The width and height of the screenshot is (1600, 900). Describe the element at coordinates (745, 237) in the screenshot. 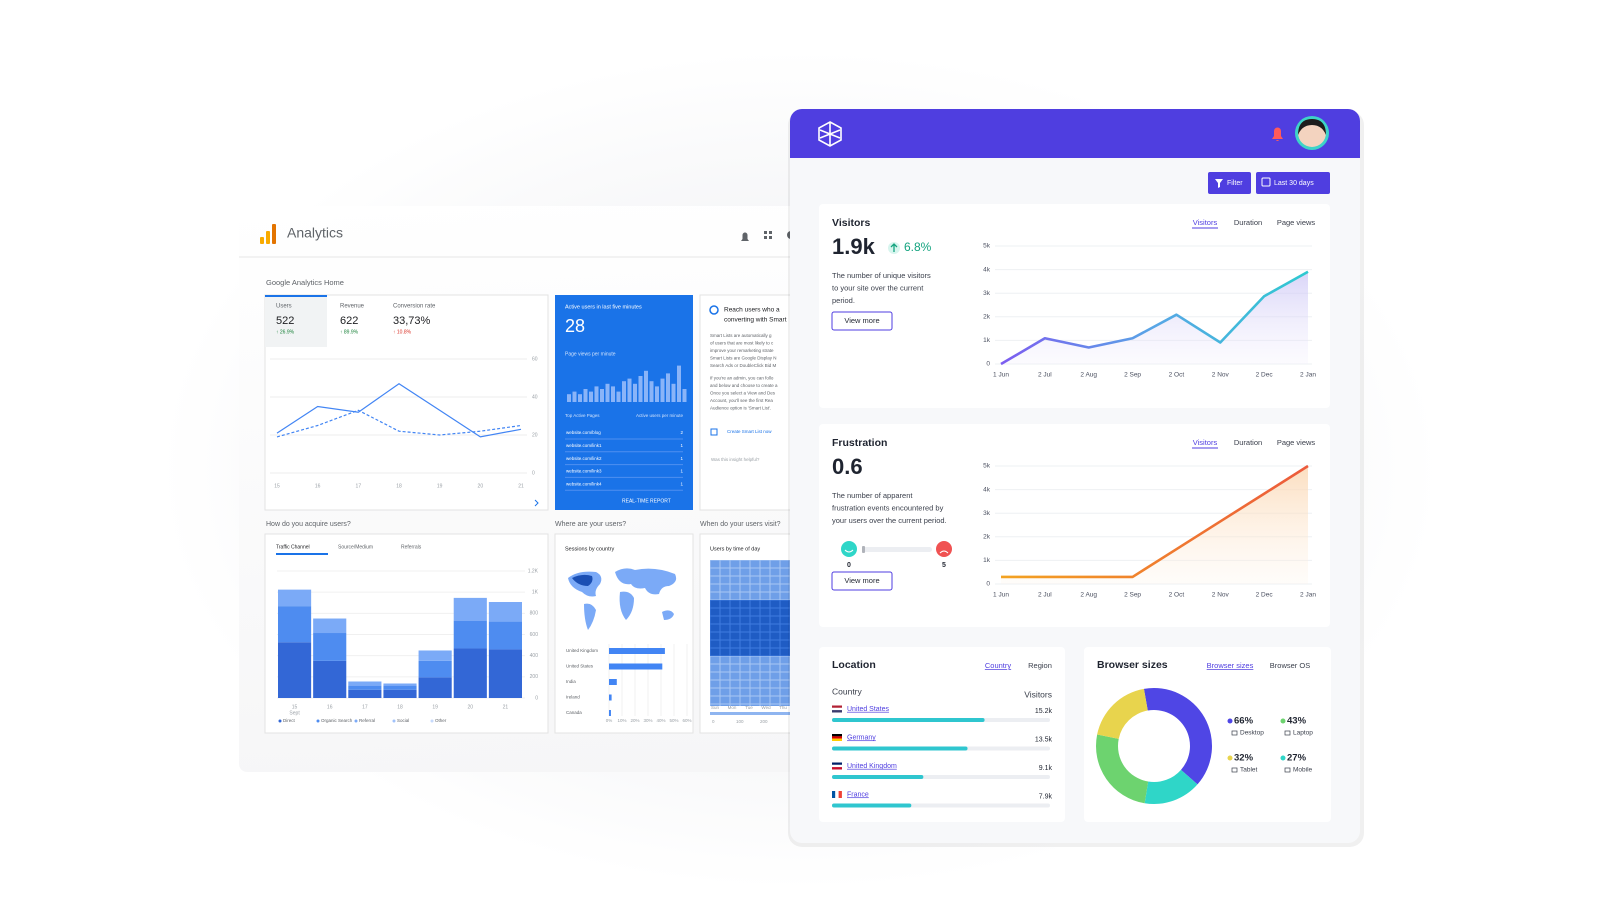

I see `bell-icon` at that location.